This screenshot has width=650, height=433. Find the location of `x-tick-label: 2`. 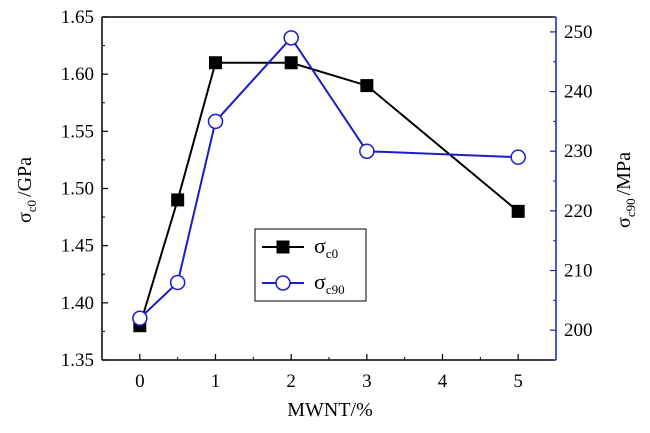

x-tick-label: 2 is located at coordinates (291, 381).